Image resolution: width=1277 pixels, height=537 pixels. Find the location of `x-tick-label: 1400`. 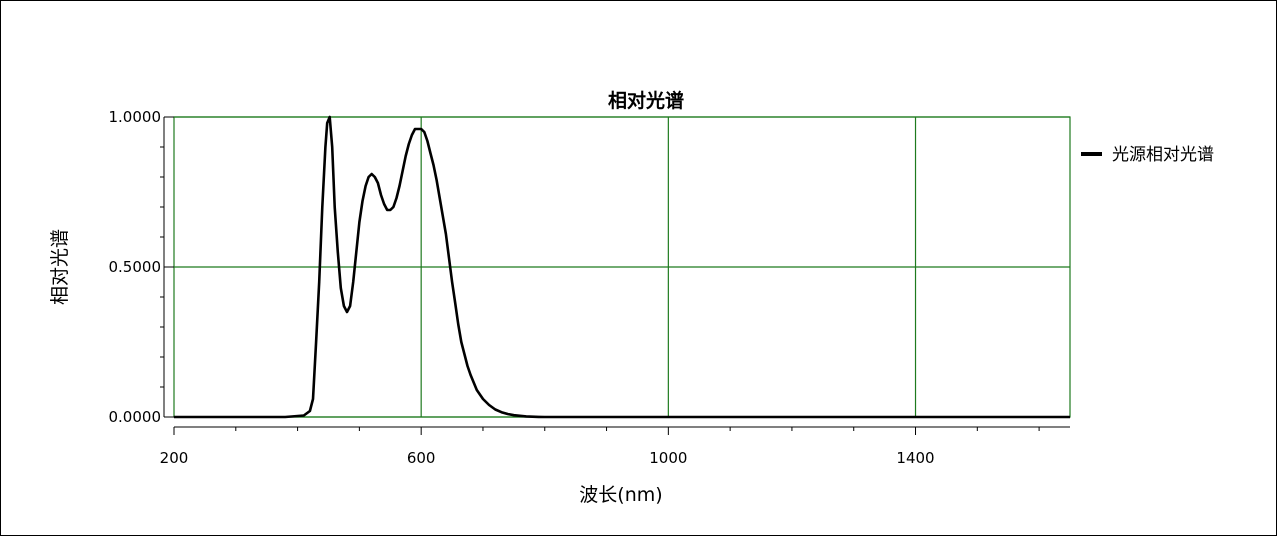

x-tick-label: 1400 is located at coordinates (915, 458).